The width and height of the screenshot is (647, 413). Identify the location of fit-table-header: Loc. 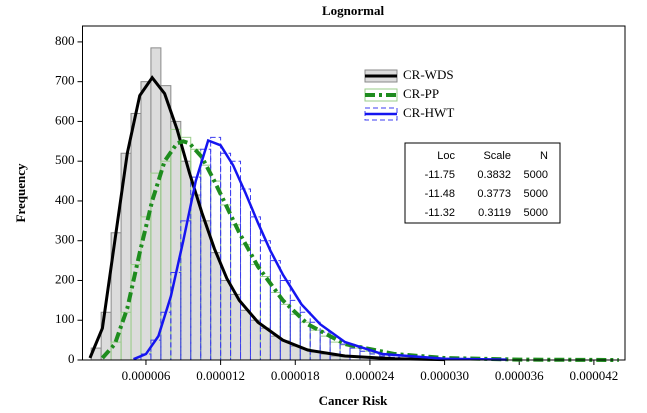
(446, 156).